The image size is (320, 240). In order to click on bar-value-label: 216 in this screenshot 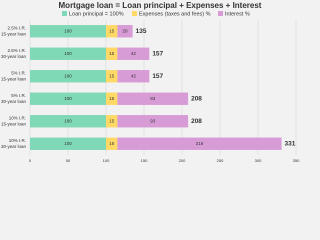, I will do `click(200, 143)`.